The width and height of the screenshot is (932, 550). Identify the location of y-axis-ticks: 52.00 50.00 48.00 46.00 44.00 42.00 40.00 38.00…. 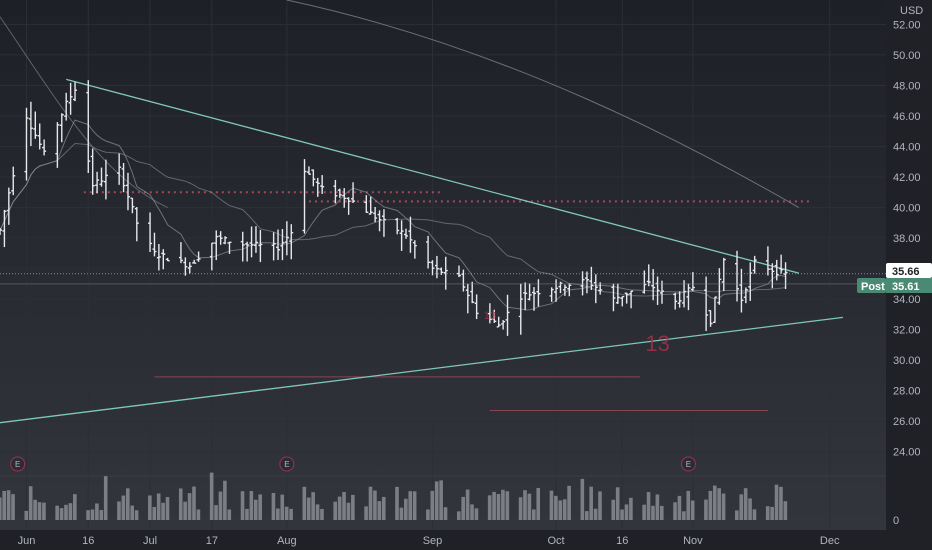
(907, 238).